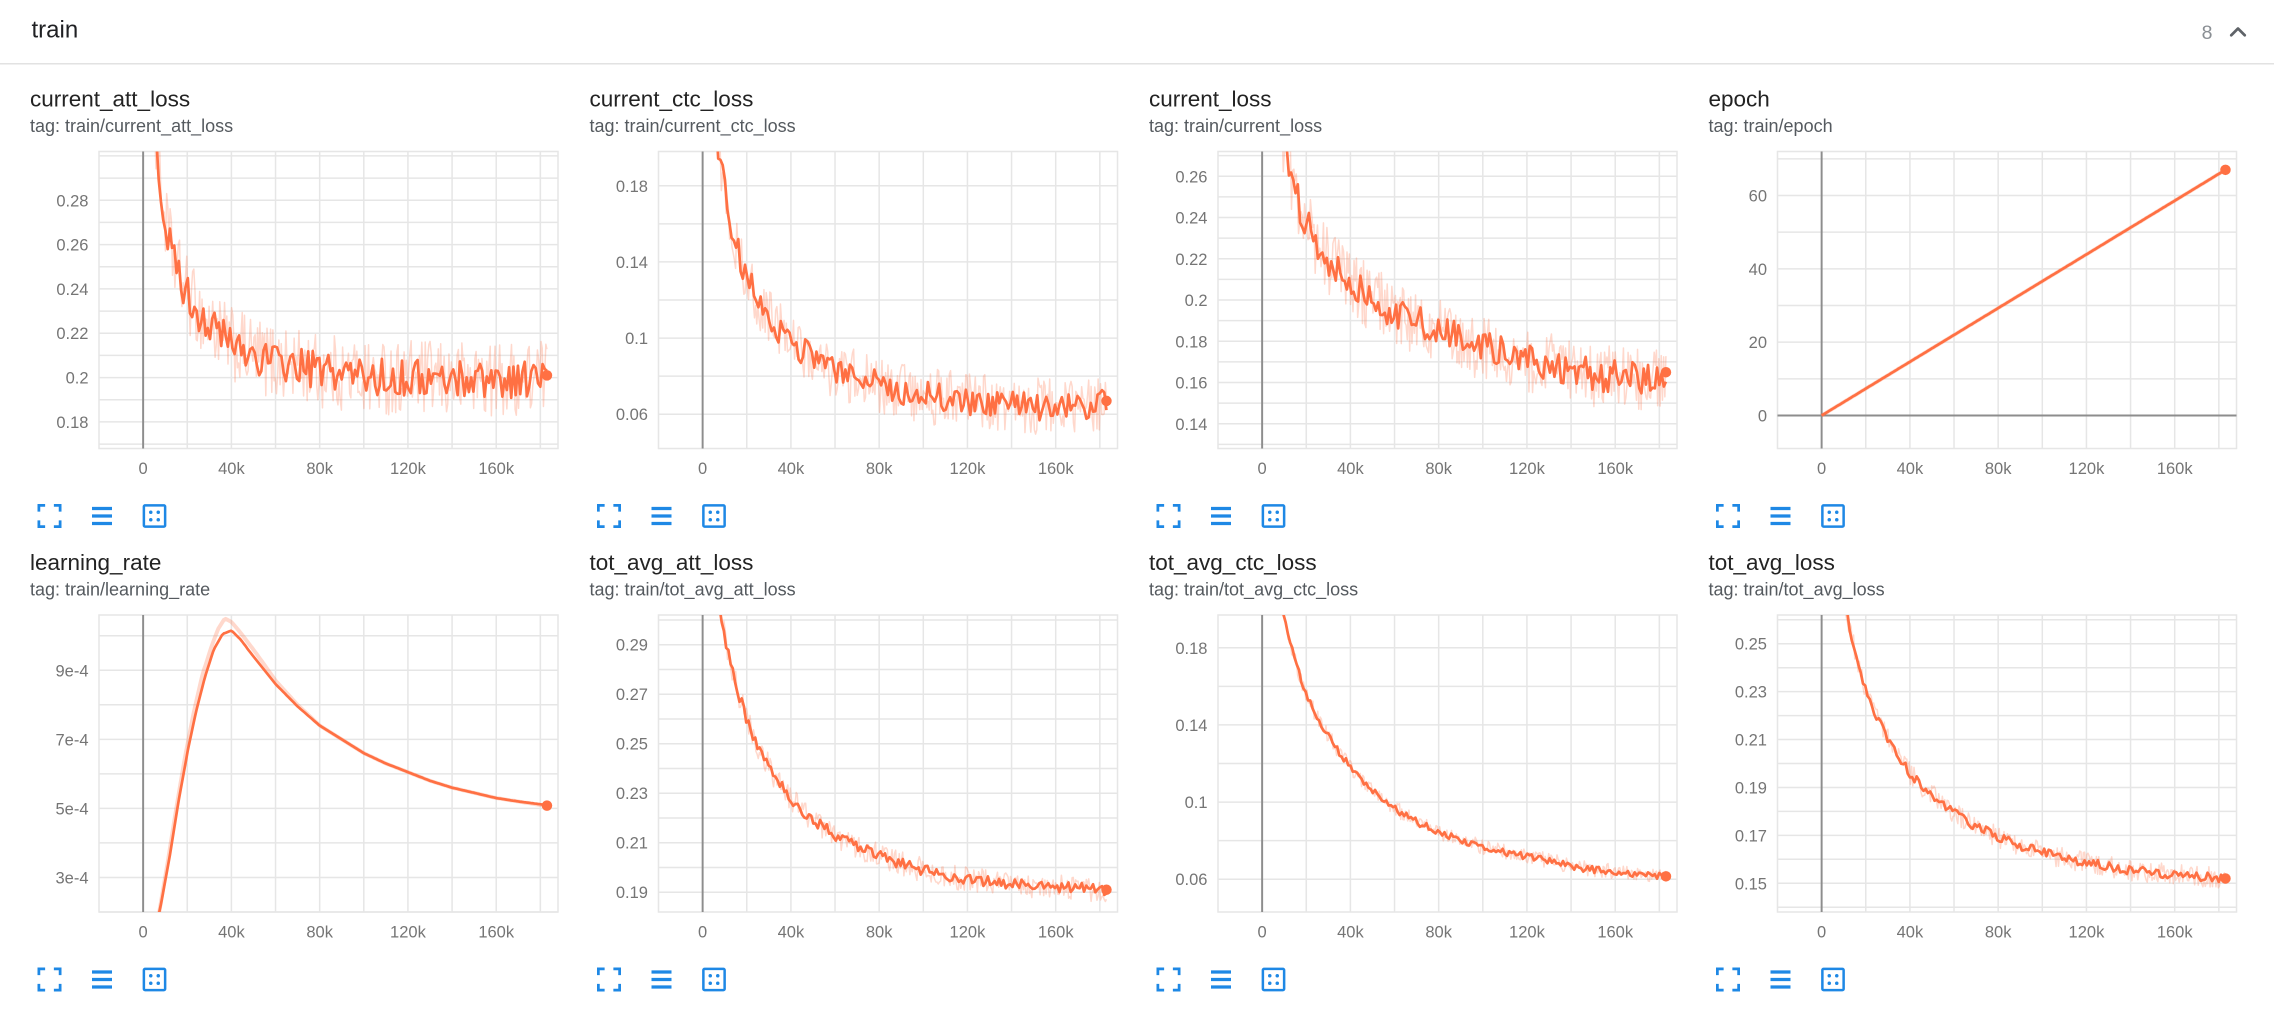 The image size is (2274, 1019). What do you see at coordinates (1106, 889) in the screenshot?
I see `last-point-marker` at bounding box center [1106, 889].